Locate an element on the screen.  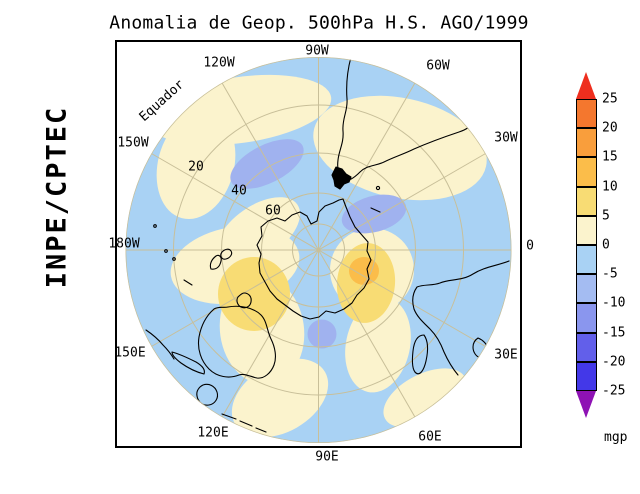
coast-antarctica is located at coordinates (314, 259).